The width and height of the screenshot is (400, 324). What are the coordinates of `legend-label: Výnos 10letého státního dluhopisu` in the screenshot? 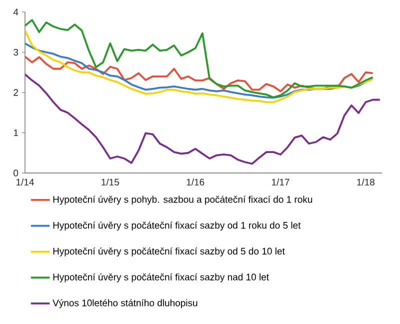 It's located at (125, 303).